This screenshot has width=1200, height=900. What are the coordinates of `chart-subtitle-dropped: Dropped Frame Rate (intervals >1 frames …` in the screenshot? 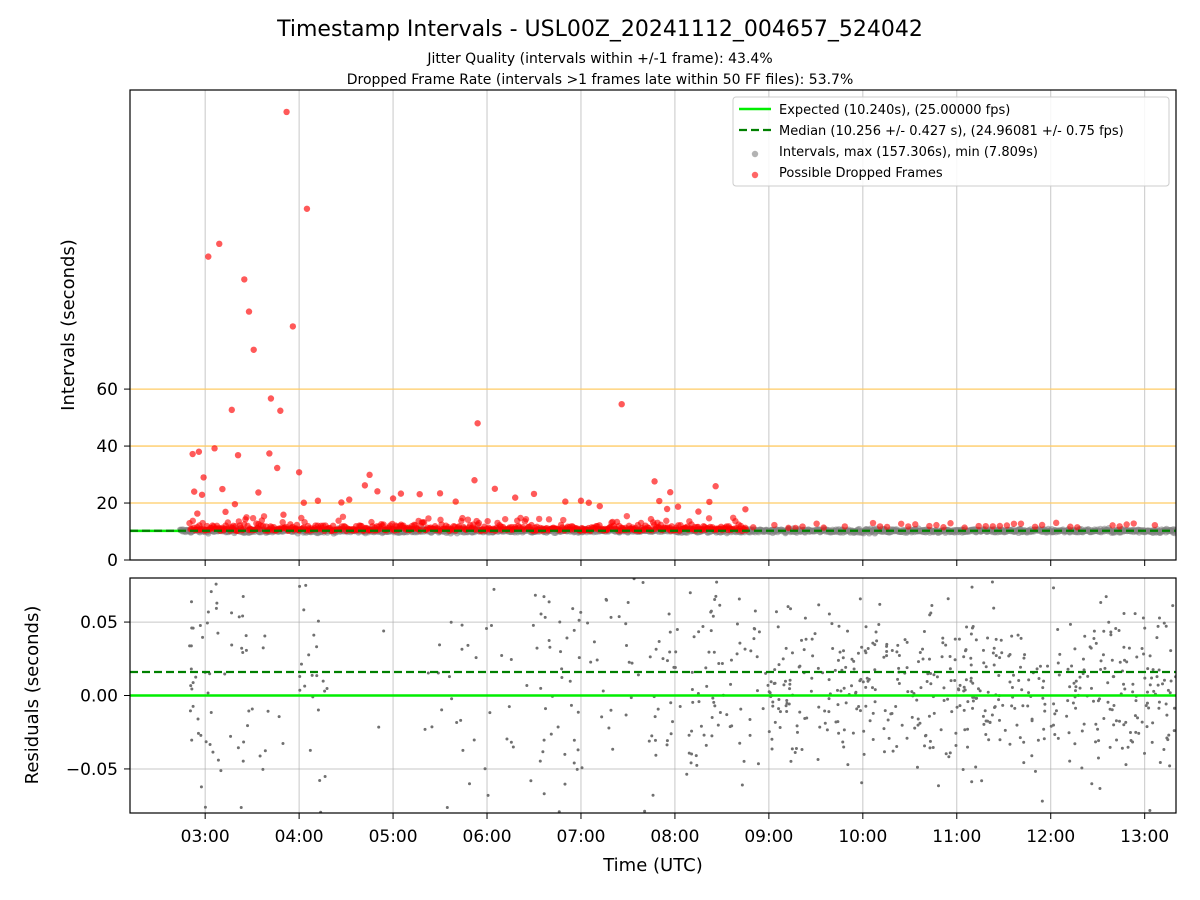 It's located at (600, 80).